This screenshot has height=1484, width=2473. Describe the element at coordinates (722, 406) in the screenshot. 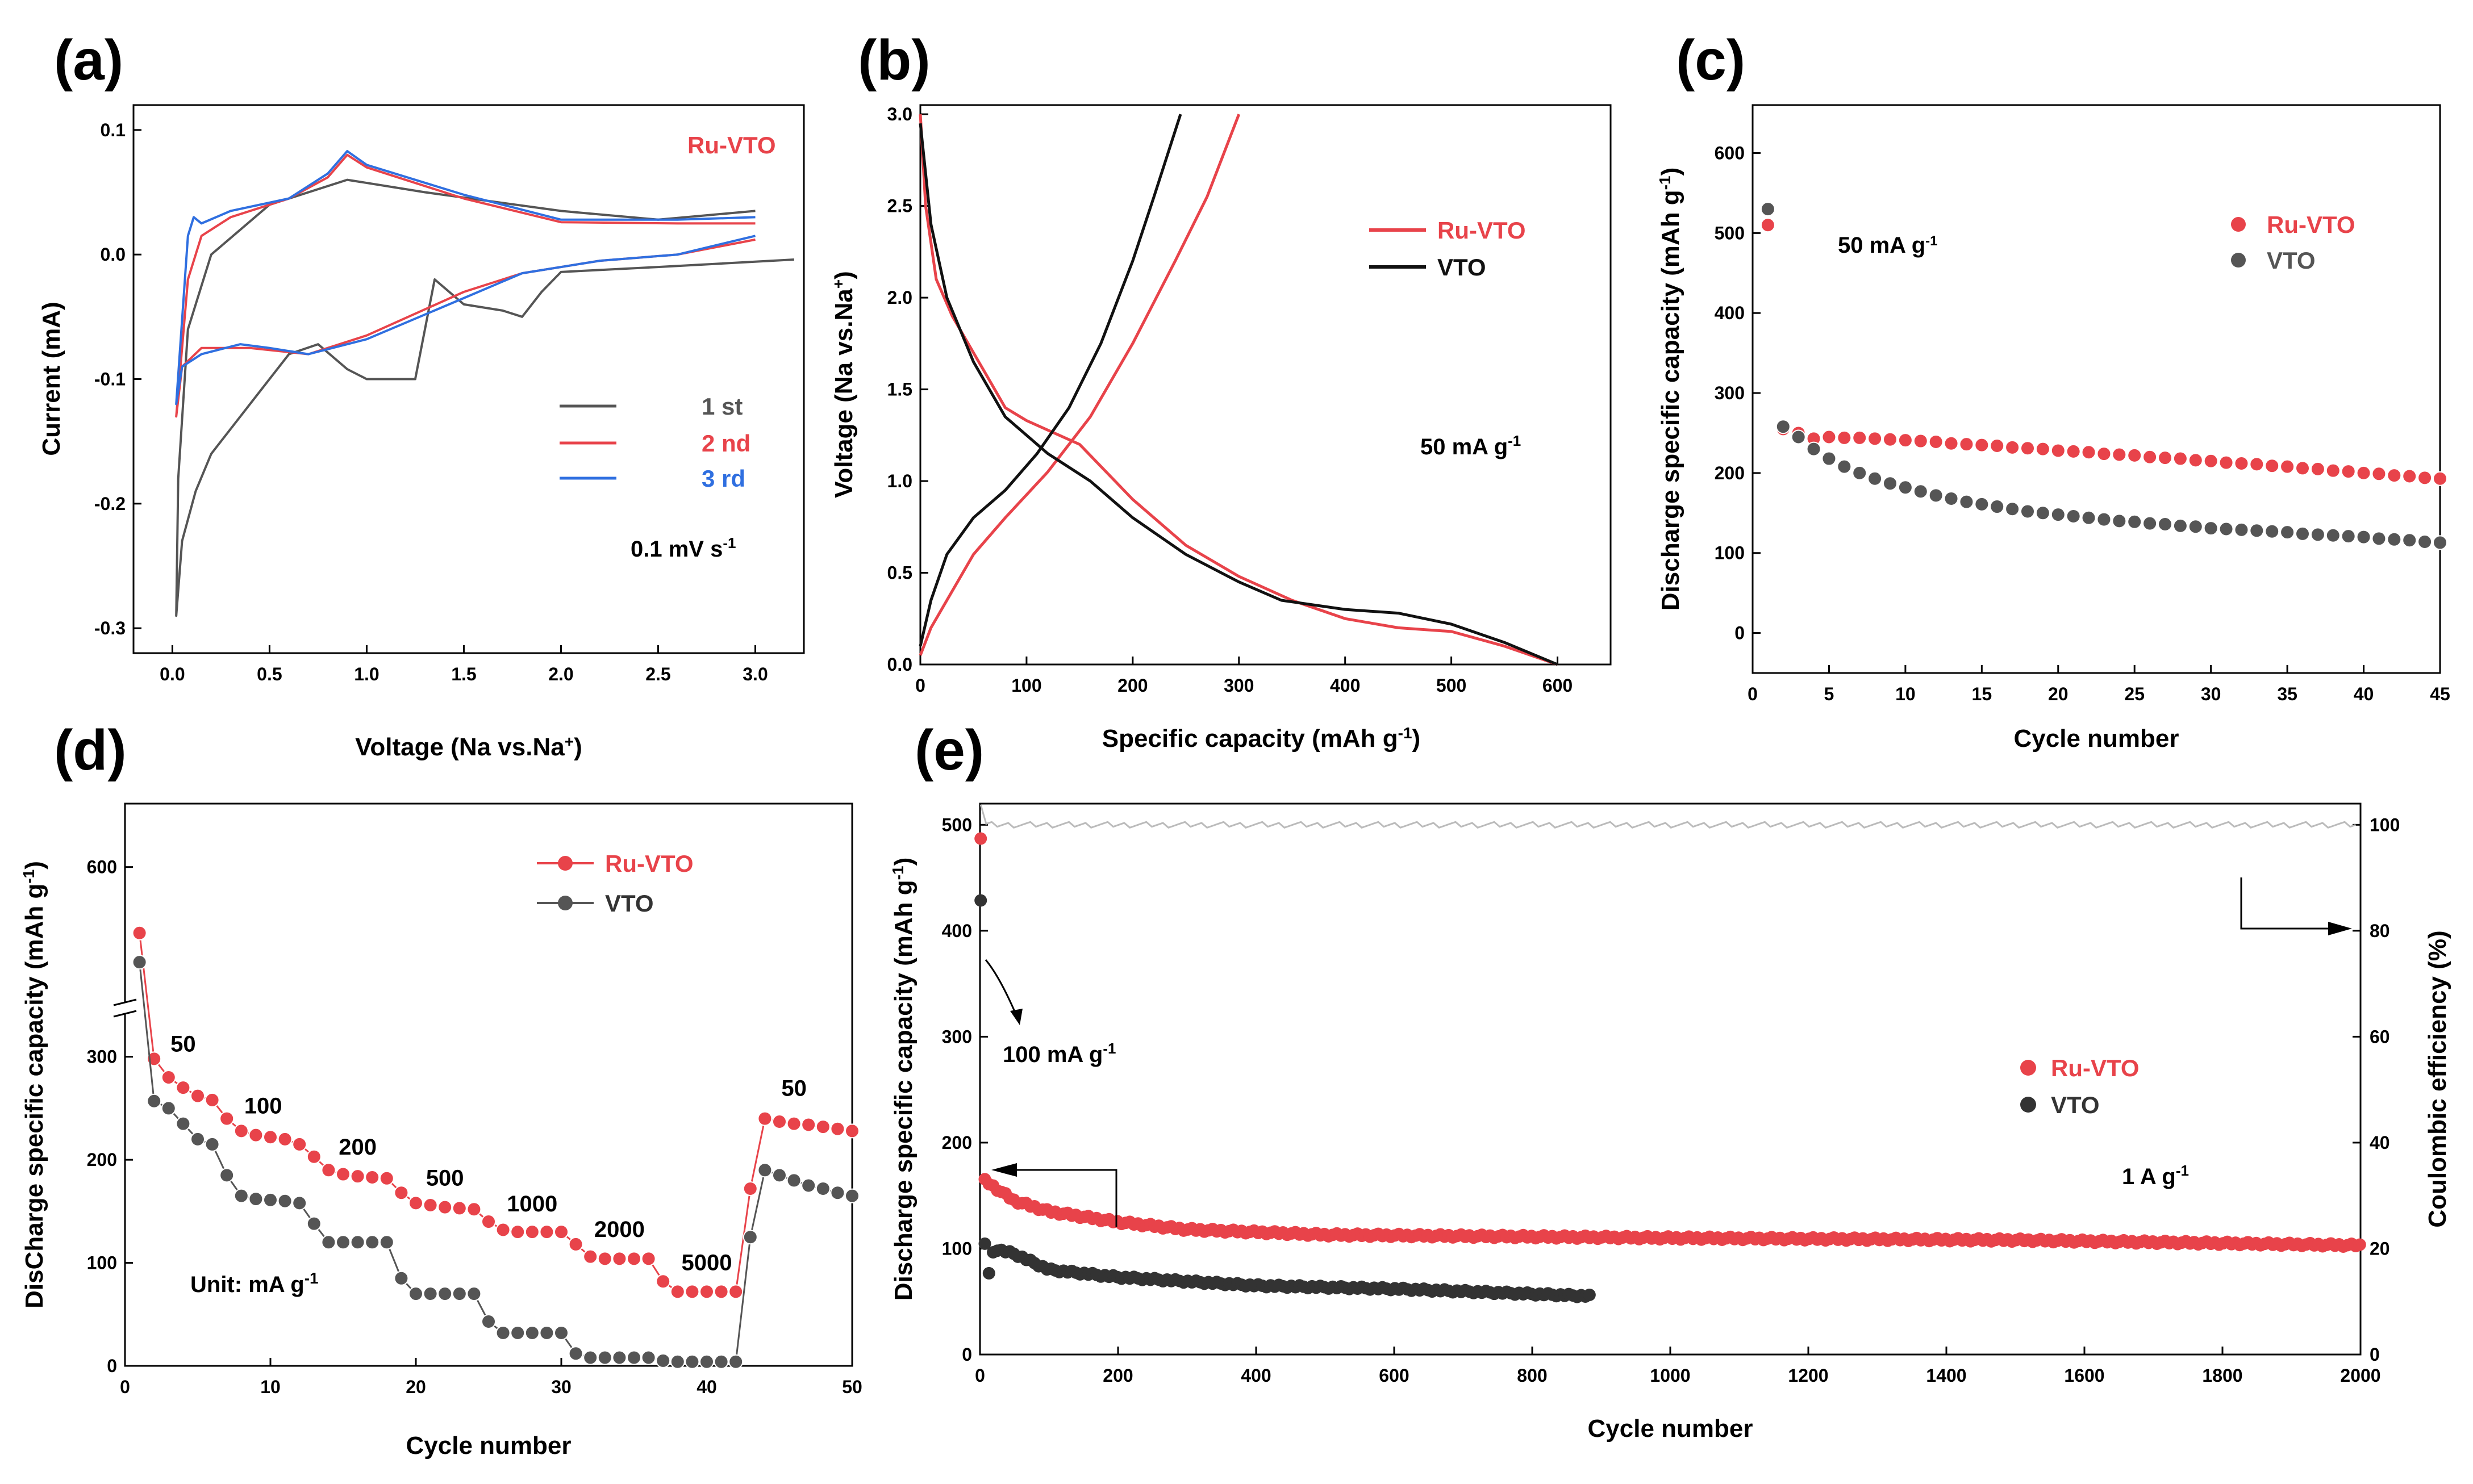

I see `legend-label-1st: 1 st` at that location.